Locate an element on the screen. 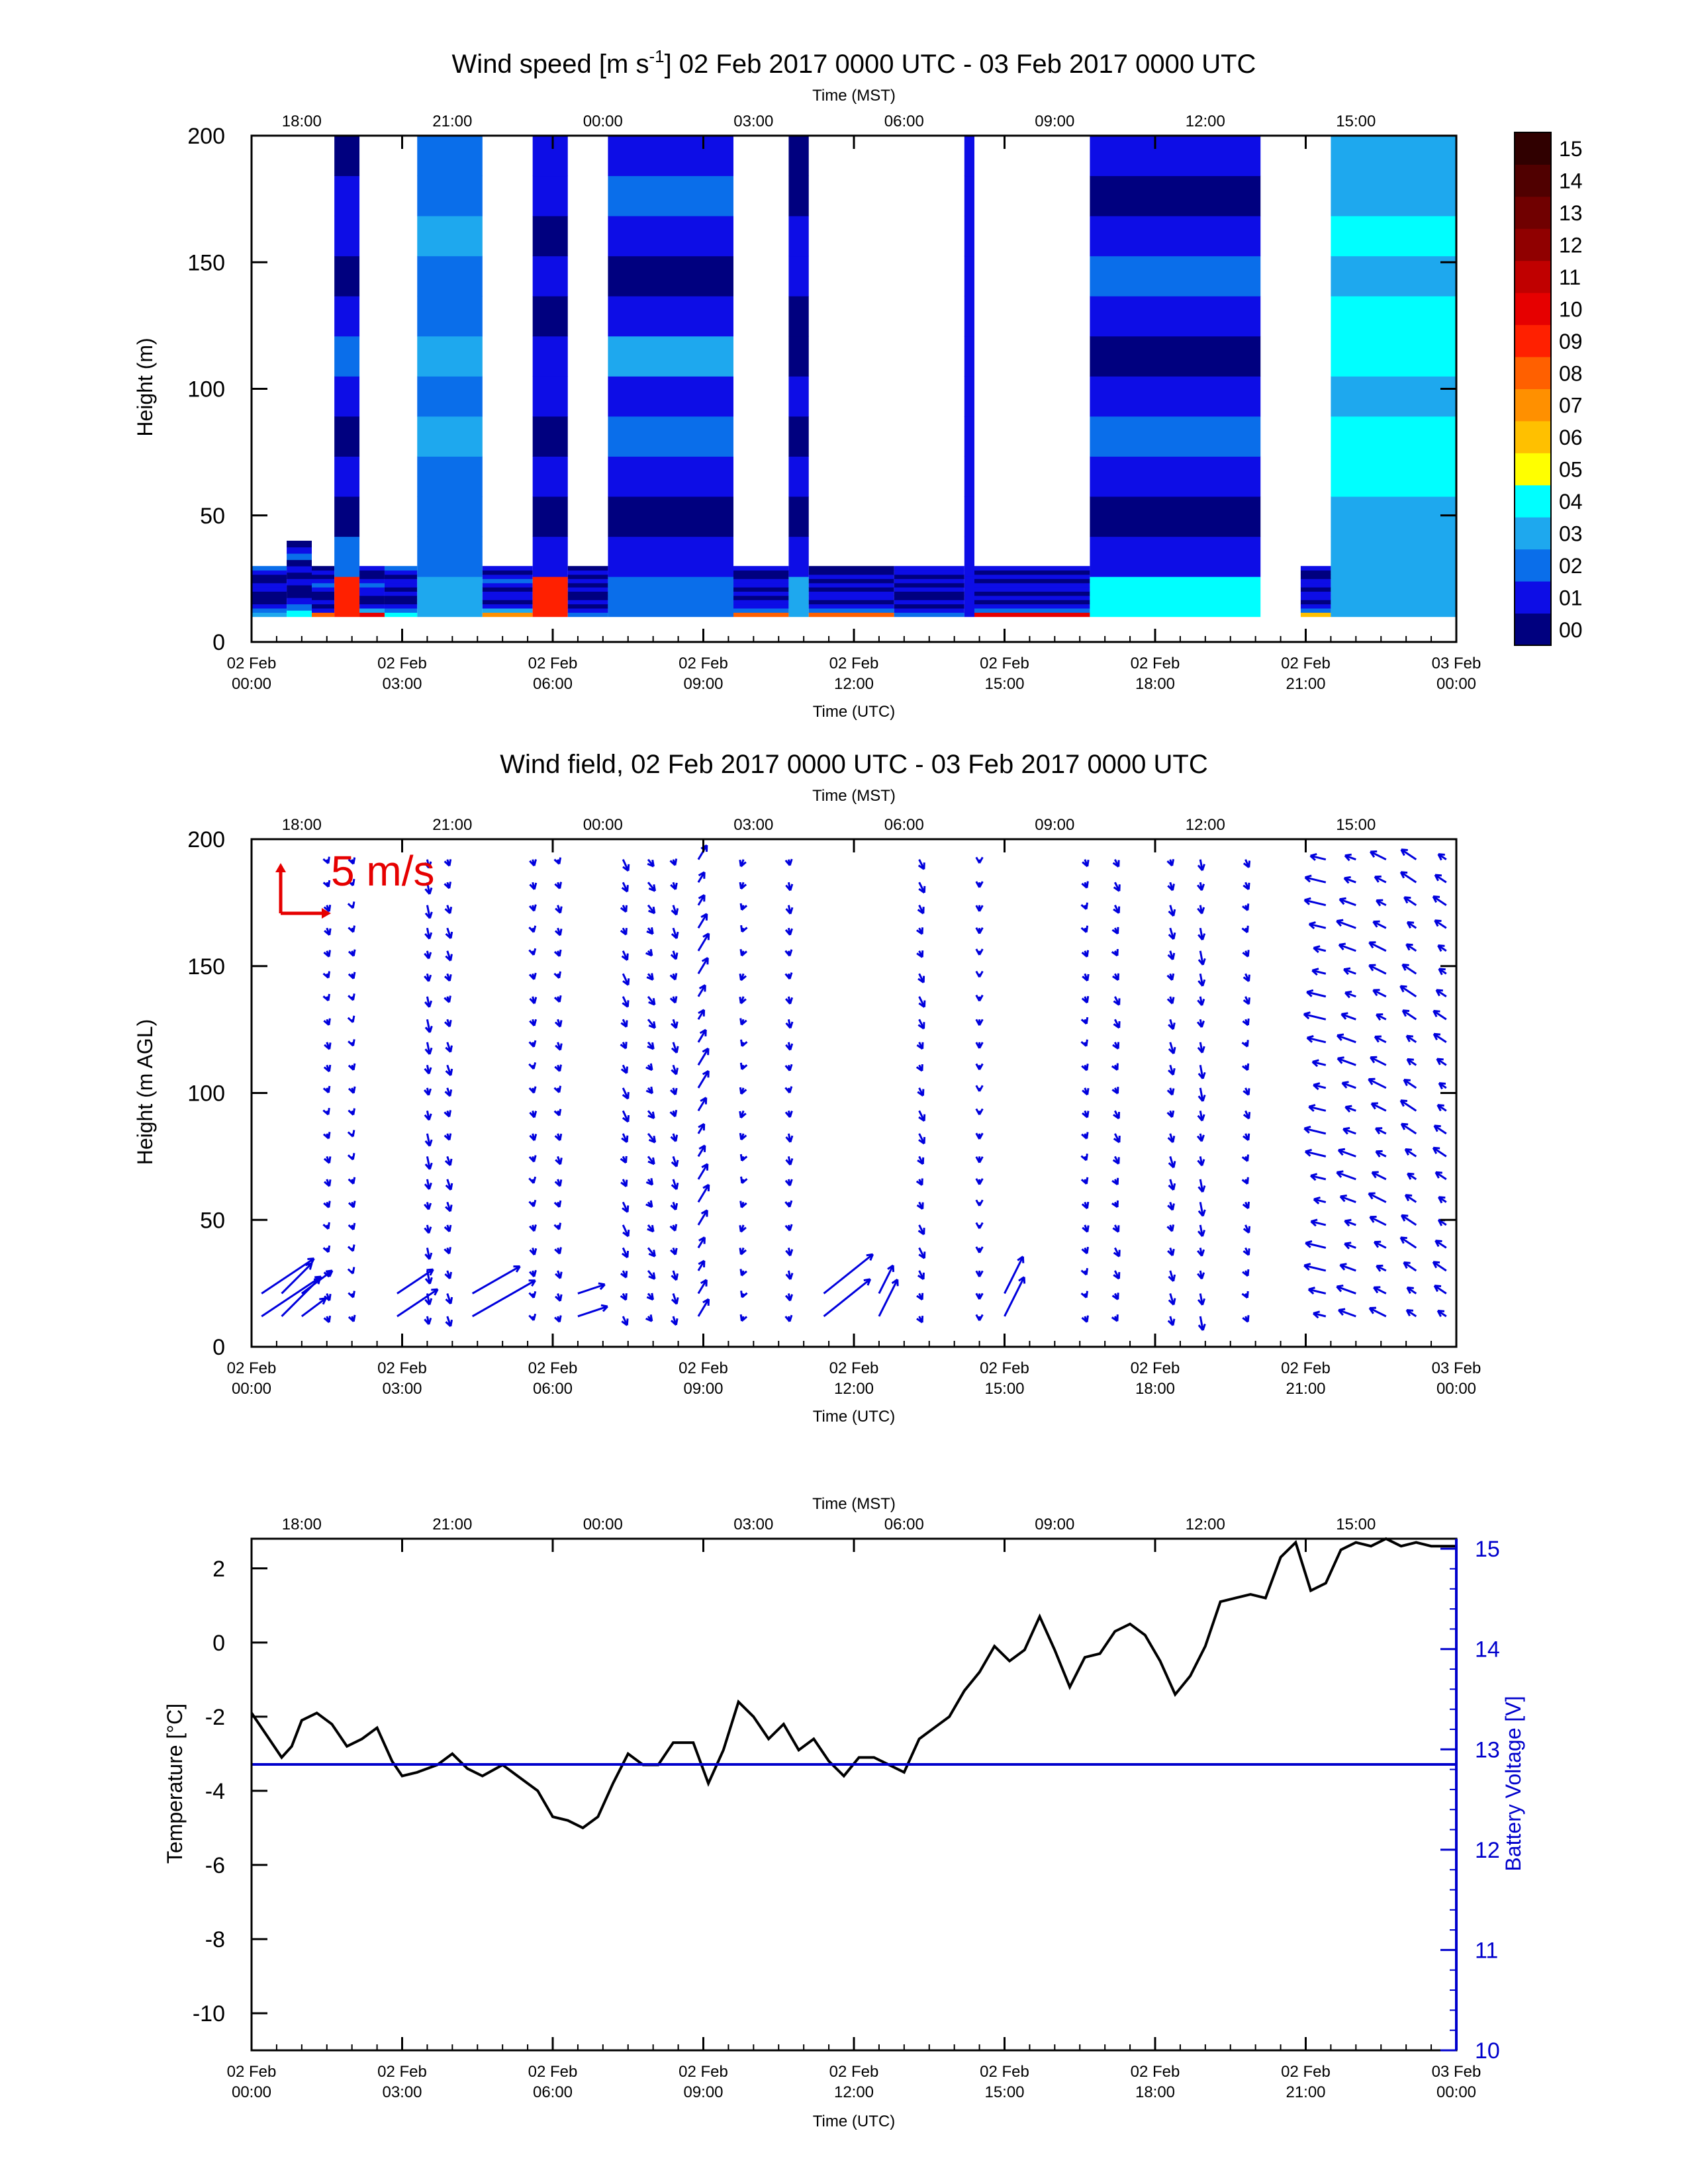 The image size is (1688, 2184). wind-speed-utc-tick-time: 09:00 is located at coordinates (703, 684).